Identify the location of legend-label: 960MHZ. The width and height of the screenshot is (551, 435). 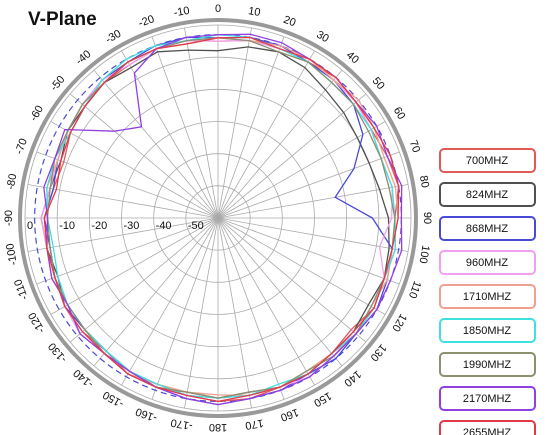
(487, 263).